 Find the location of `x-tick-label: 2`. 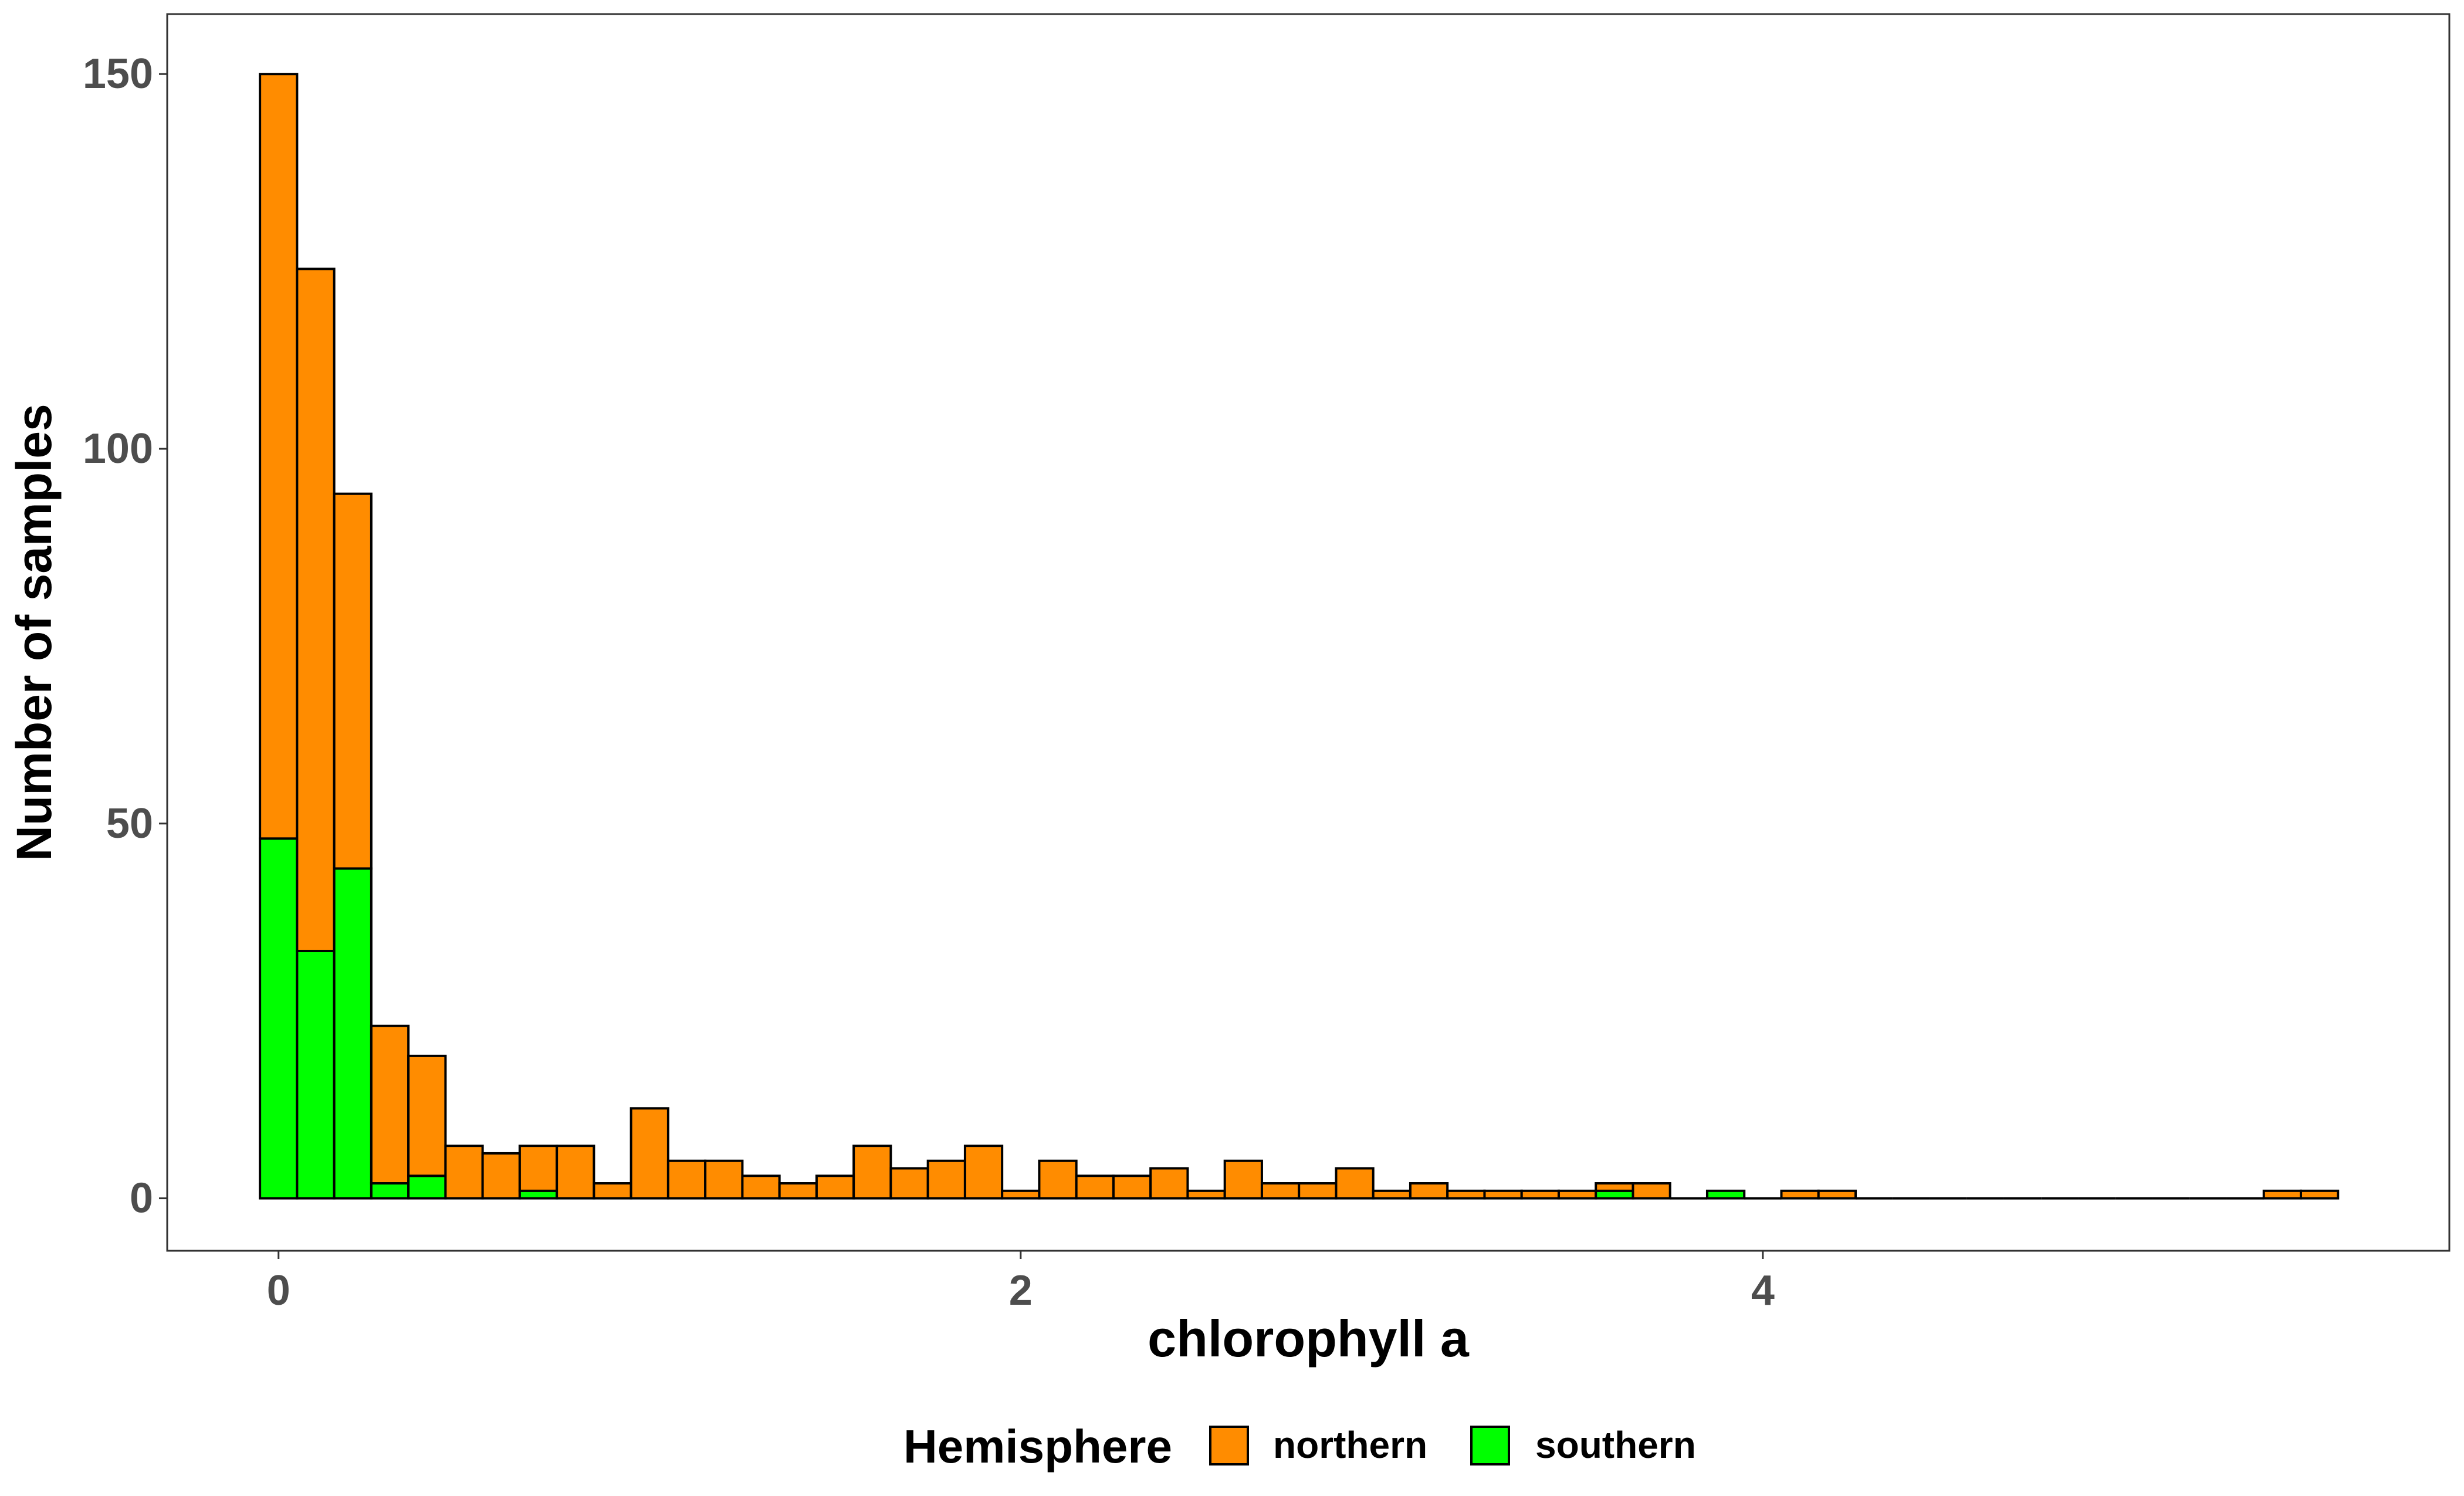

x-tick-label: 2 is located at coordinates (1021, 1290).